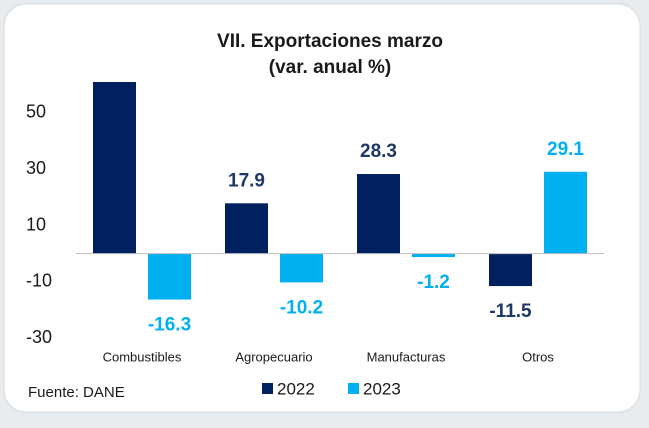  What do you see at coordinates (565, 149) in the screenshot?
I see `data-label: 29.1` at bounding box center [565, 149].